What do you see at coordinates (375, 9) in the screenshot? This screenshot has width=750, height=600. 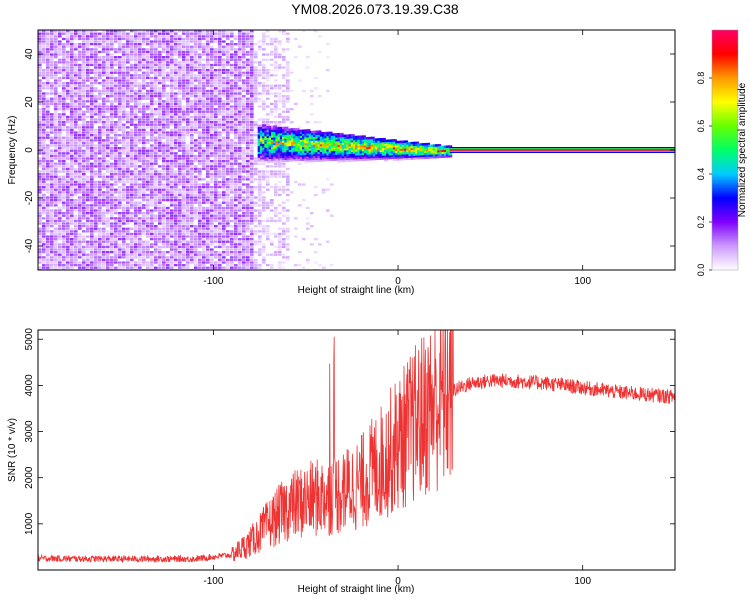 I see `figure-title: YM08.2026.073.19.39.C38` at bounding box center [375, 9].